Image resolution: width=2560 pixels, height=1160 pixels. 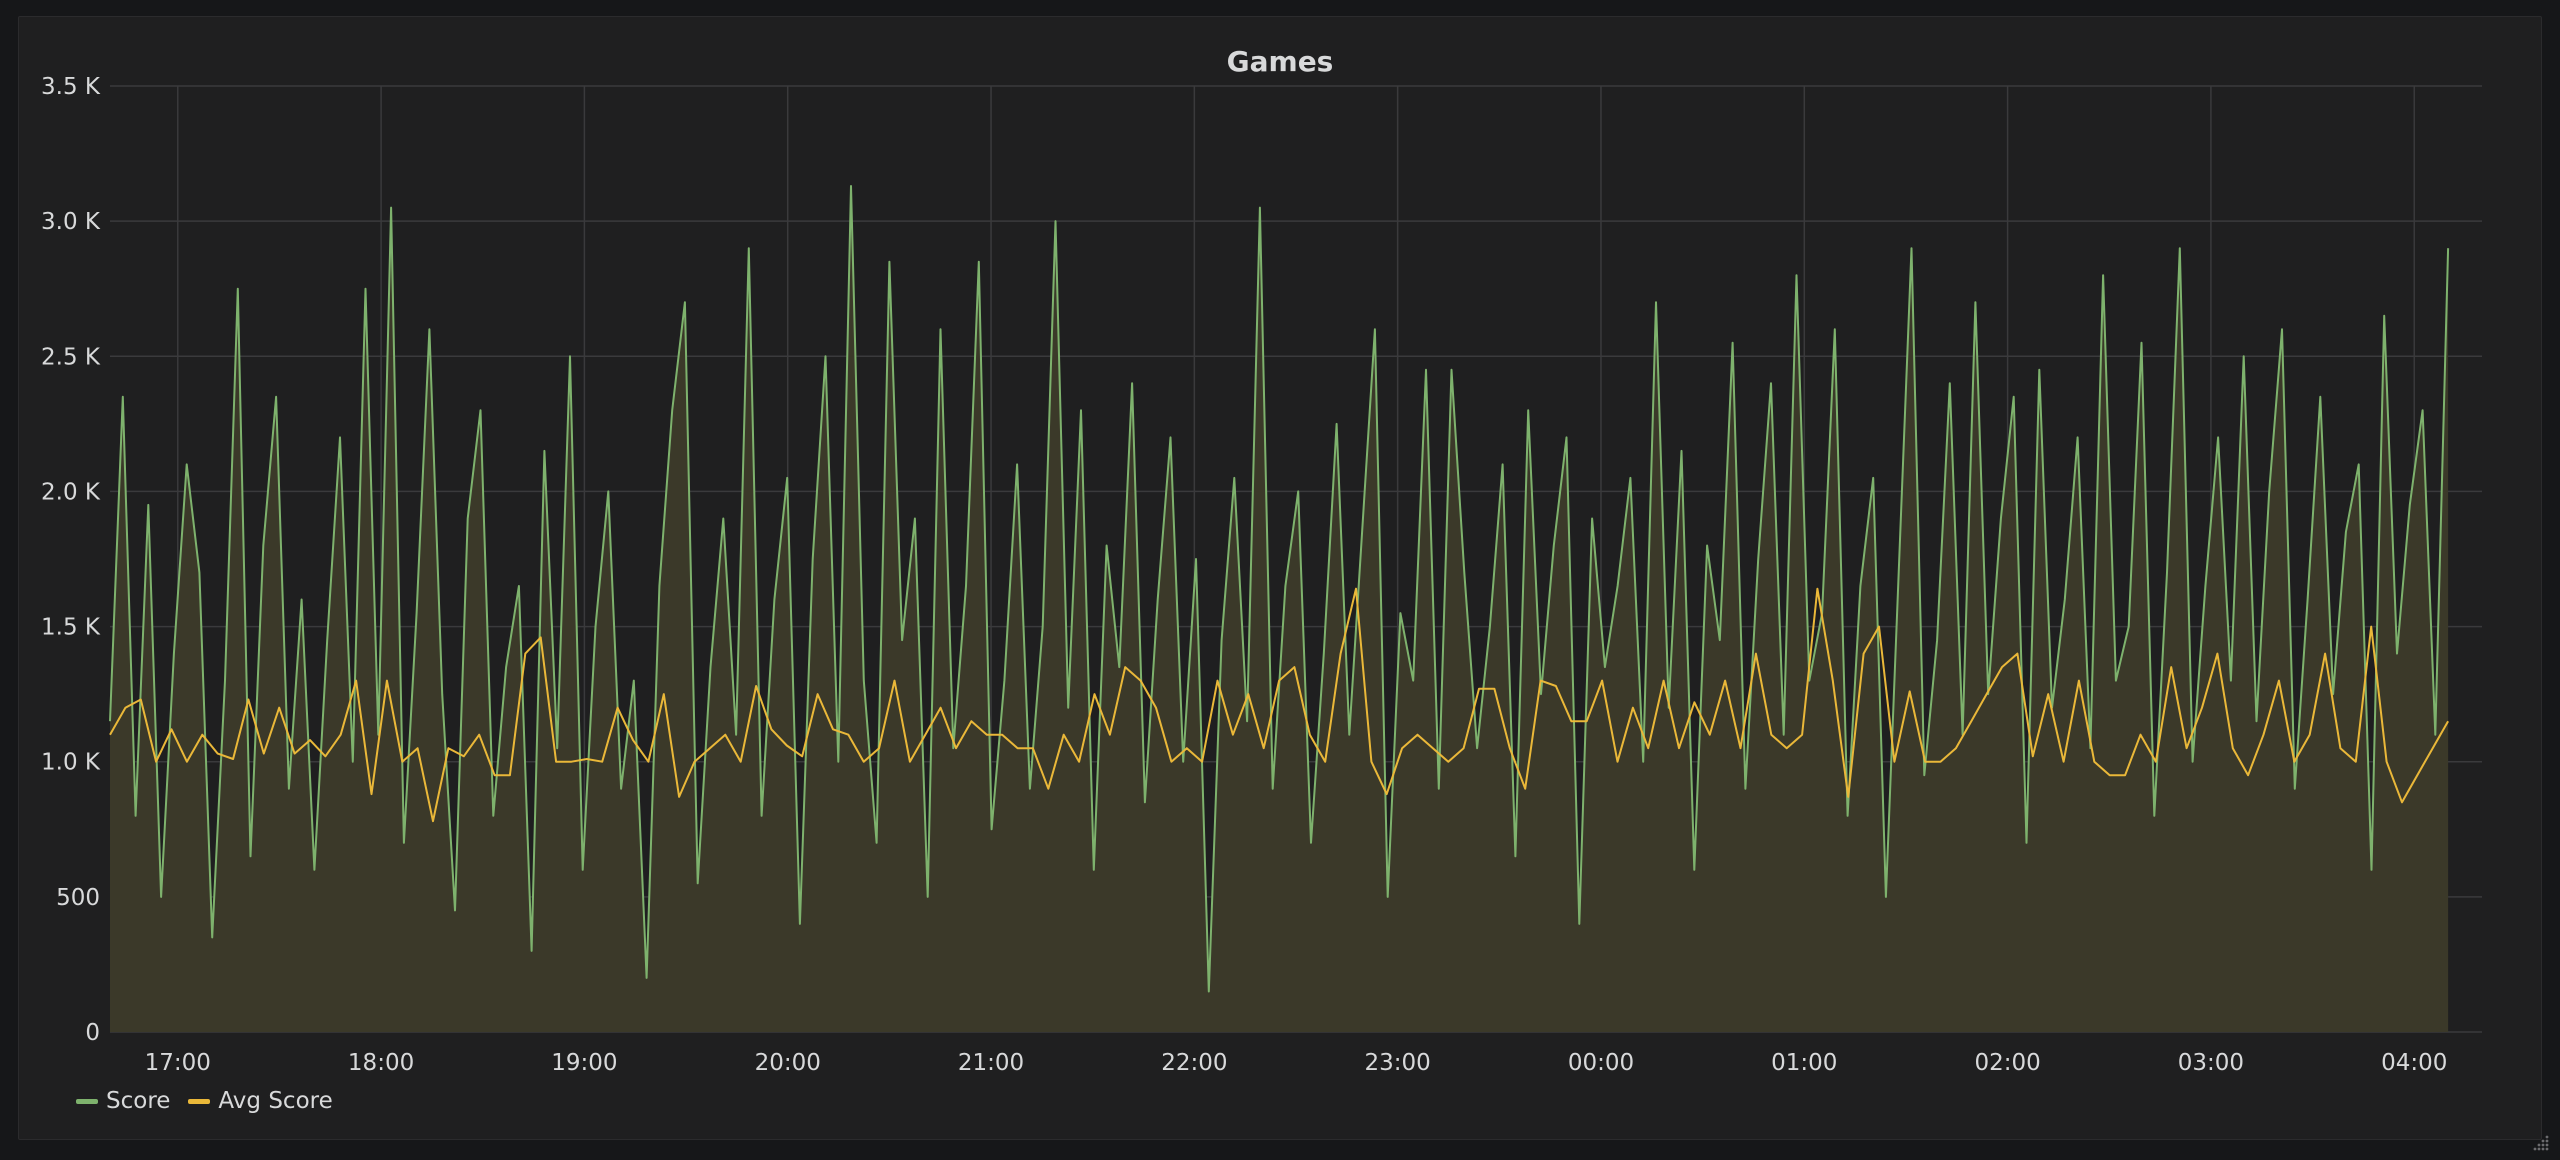 I want to click on x-tick-label: 19:00, so click(x=584, y=1063).